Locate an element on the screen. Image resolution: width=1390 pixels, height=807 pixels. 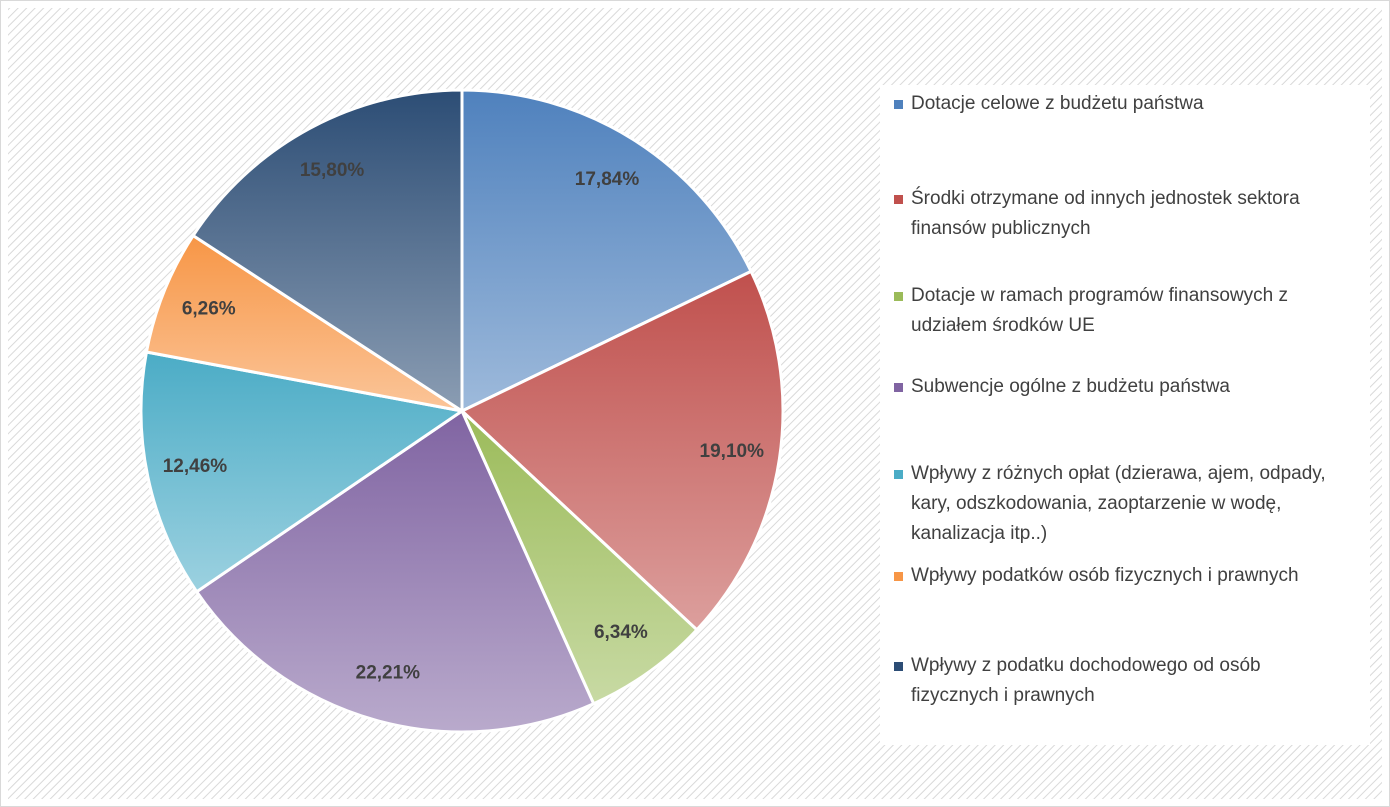
data-label: 19,10% is located at coordinates (732, 451).